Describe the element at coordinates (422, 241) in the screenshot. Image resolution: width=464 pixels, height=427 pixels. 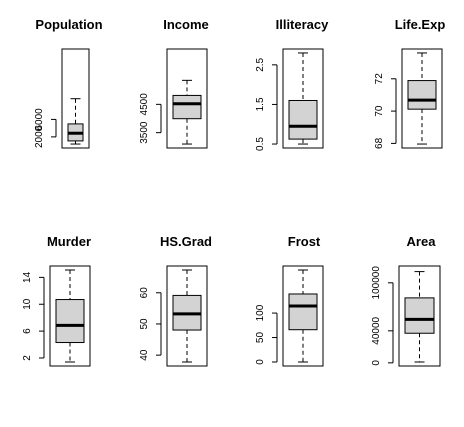
I see `panel-title: Area` at that location.